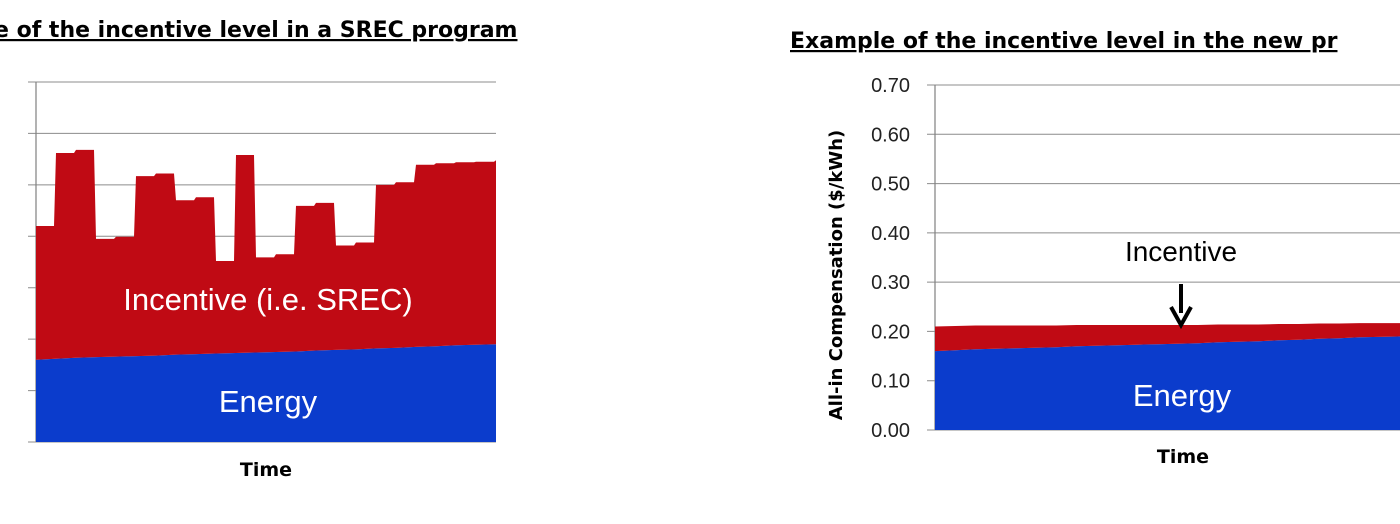 This screenshot has width=1400, height=524. What do you see at coordinates (890, 86) in the screenshot?
I see `y-tick-label: 0.70` at bounding box center [890, 86].